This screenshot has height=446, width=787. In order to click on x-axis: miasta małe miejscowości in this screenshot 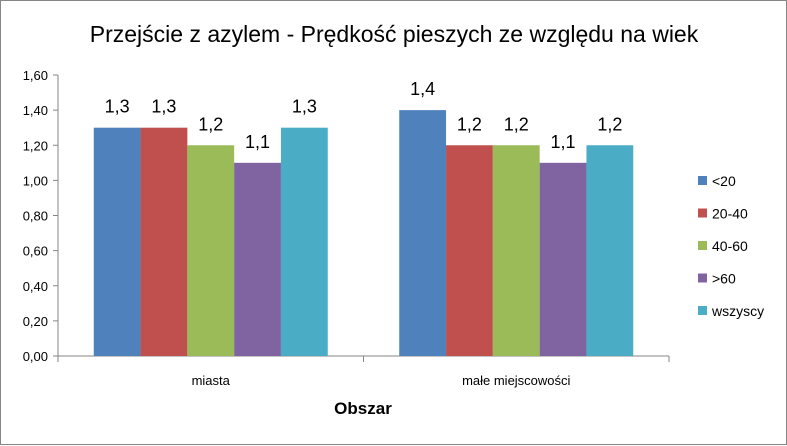, I will do `click(363, 371)`.